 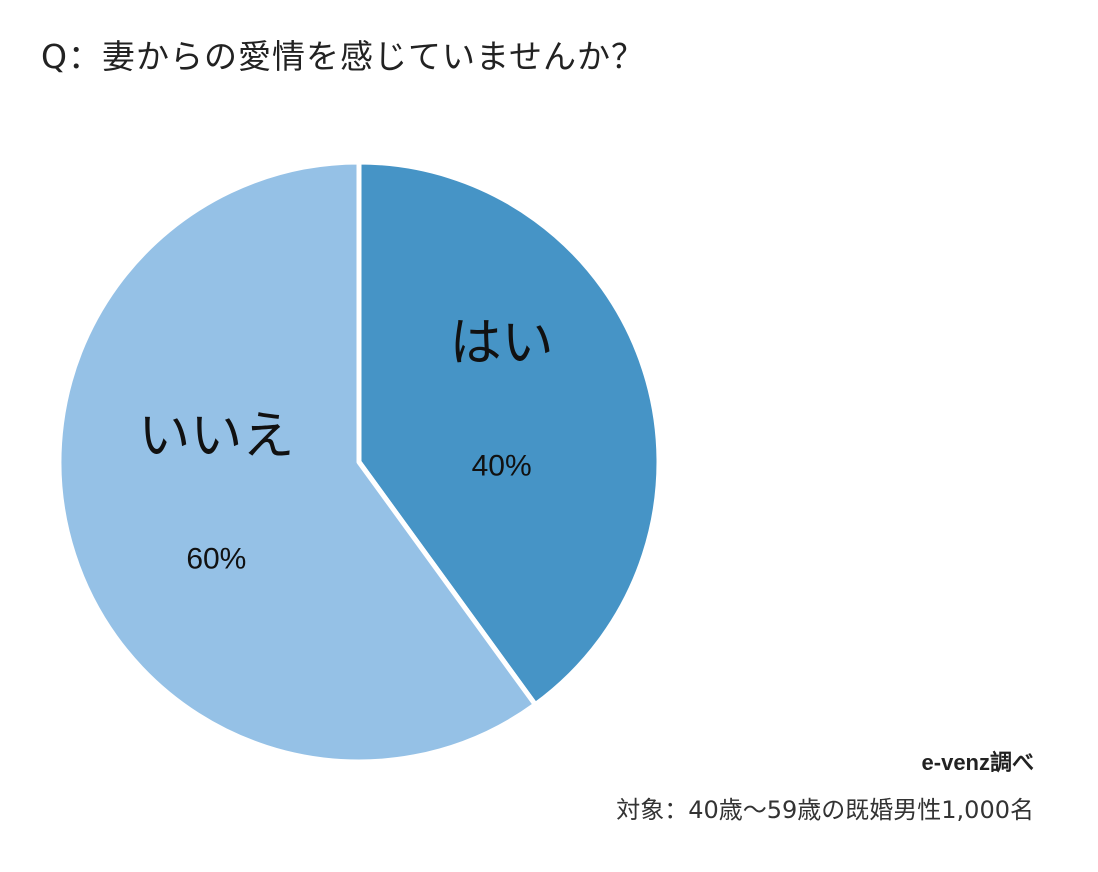 I want to click on slice-value-yes: 40%, so click(x=502, y=466).